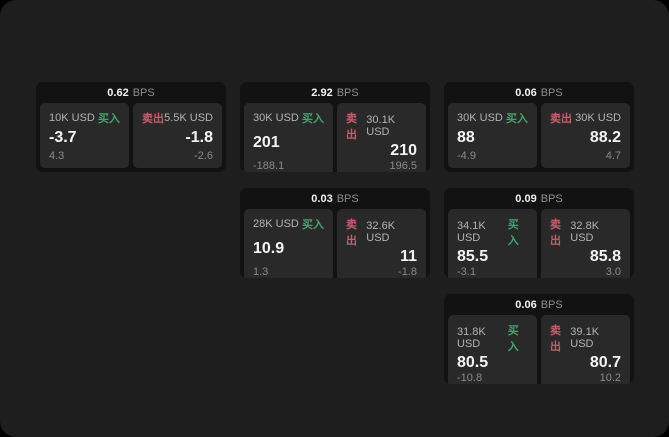  Describe the element at coordinates (471, 338) in the screenshot. I see `buy-amount: 31.8K USD` at that location.